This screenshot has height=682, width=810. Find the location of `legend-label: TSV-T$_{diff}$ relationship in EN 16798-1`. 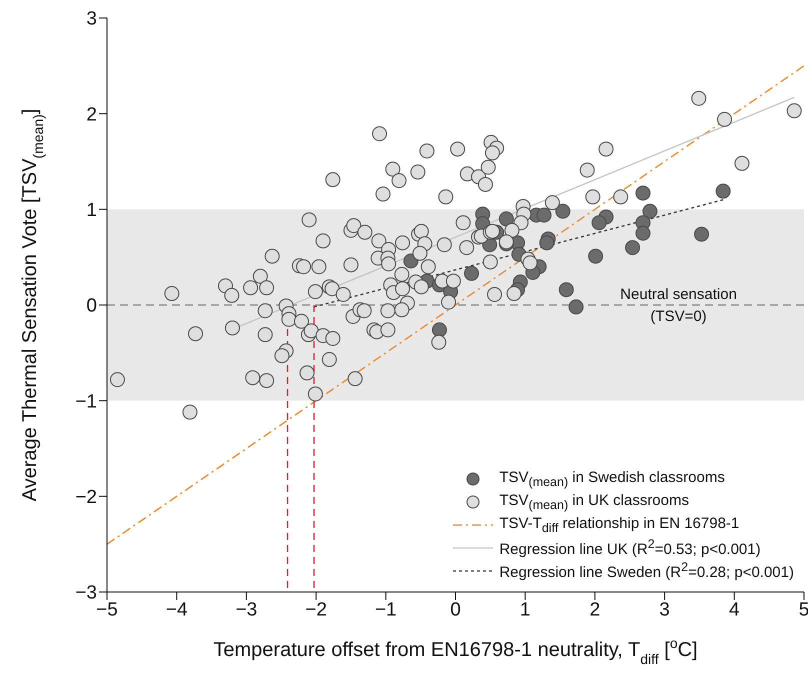

legend-label: TSV-T$_{diff}$ relationship in EN 16798-1 is located at coordinates (619, 524).